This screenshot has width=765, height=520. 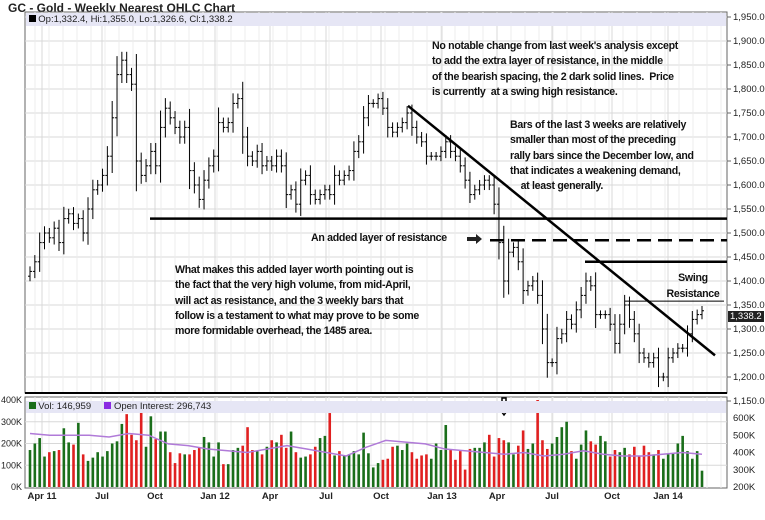 I want to click on volume-legend: Vol: 146,959 Open Interest: 296,743, so click(x=376, y=407).